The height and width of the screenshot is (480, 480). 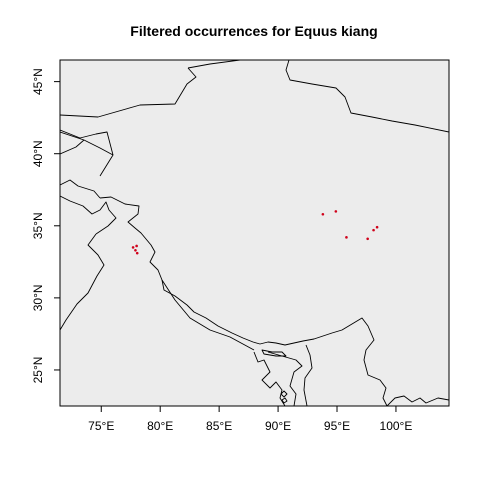 I want to click on y-tick-label: 45°N, so click(x=38, y=81).